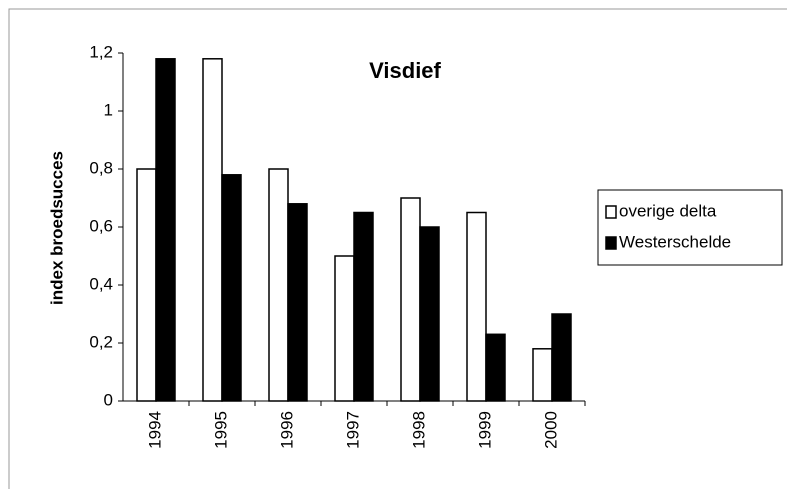 The image size is (787, 489). I want to click on x-tick-label: 1996, so click(286, 430).